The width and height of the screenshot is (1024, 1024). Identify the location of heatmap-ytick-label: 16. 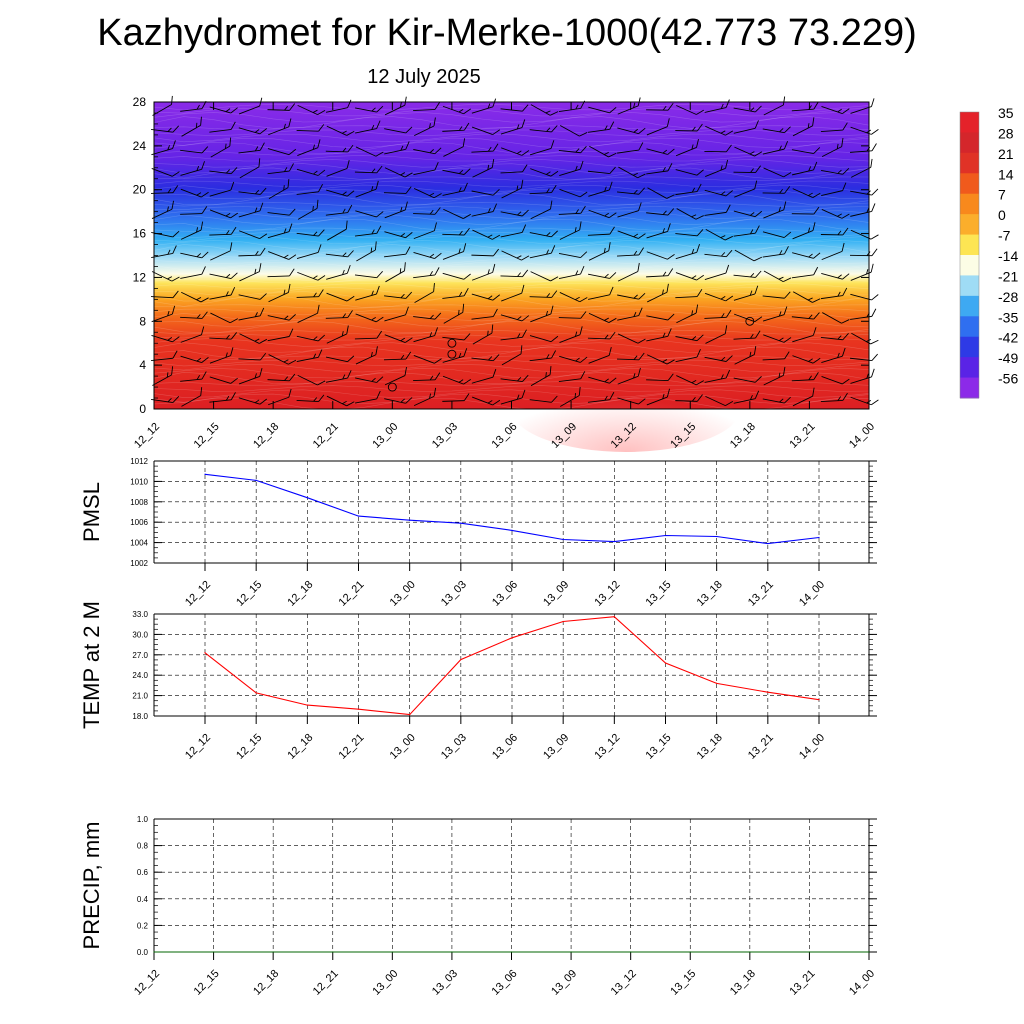
(140, 234).